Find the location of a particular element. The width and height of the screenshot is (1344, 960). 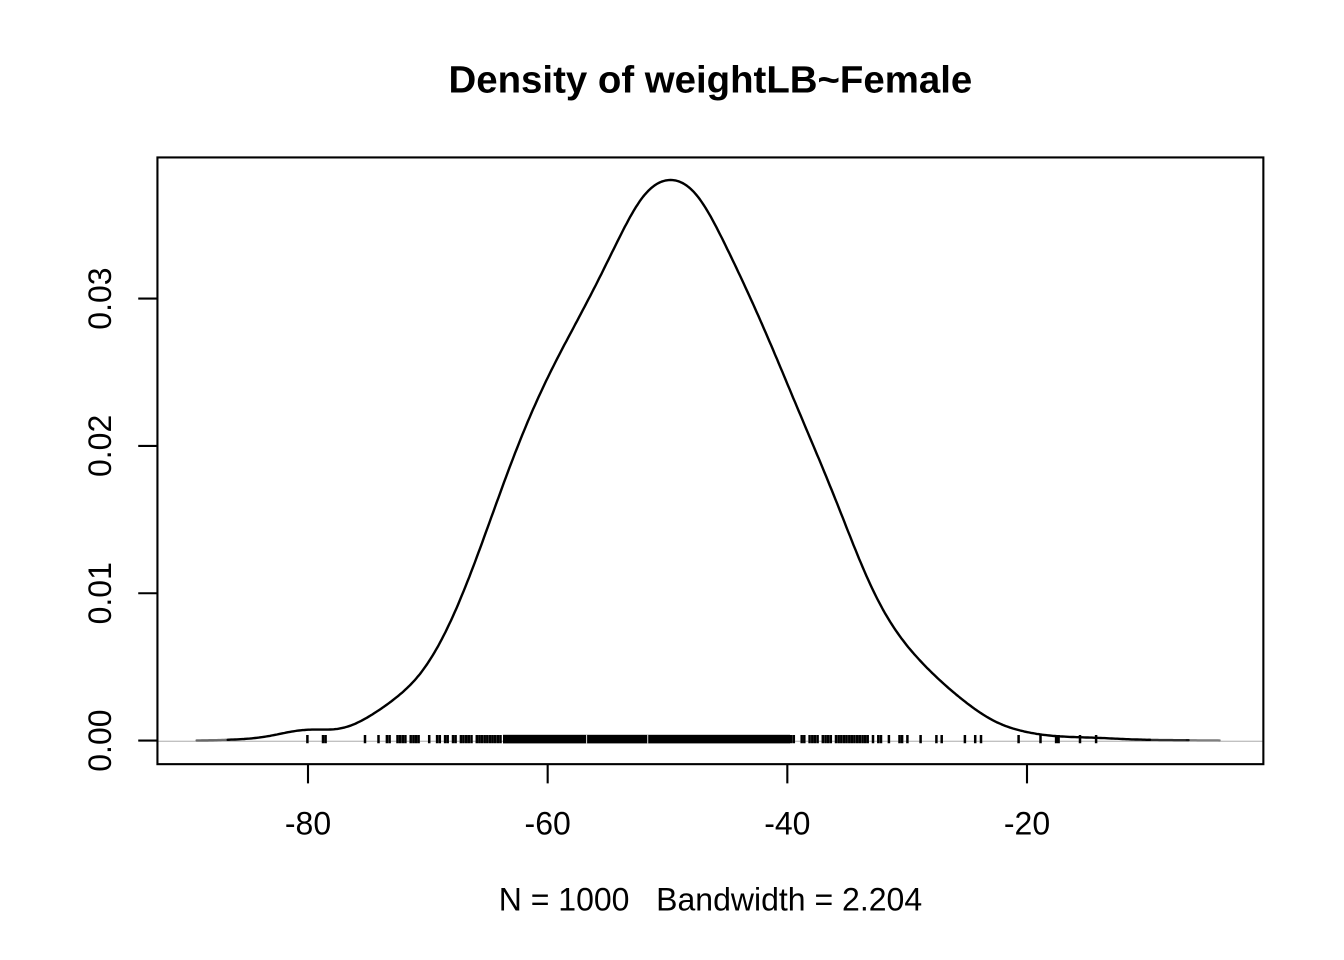

svg-text: -20 is located at coordinates (1027, 824).